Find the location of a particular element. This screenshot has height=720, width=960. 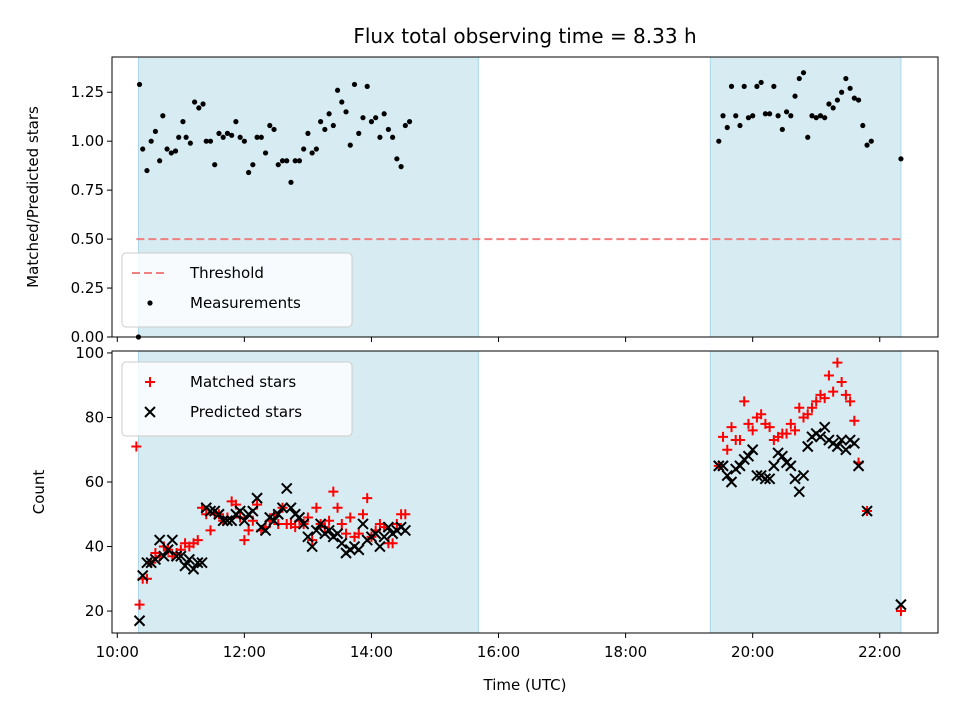

count-x-ticks: 10:00 12:00 14:00 16:00 18:00 20:00 22:00 is located at coordinates (498, 647).